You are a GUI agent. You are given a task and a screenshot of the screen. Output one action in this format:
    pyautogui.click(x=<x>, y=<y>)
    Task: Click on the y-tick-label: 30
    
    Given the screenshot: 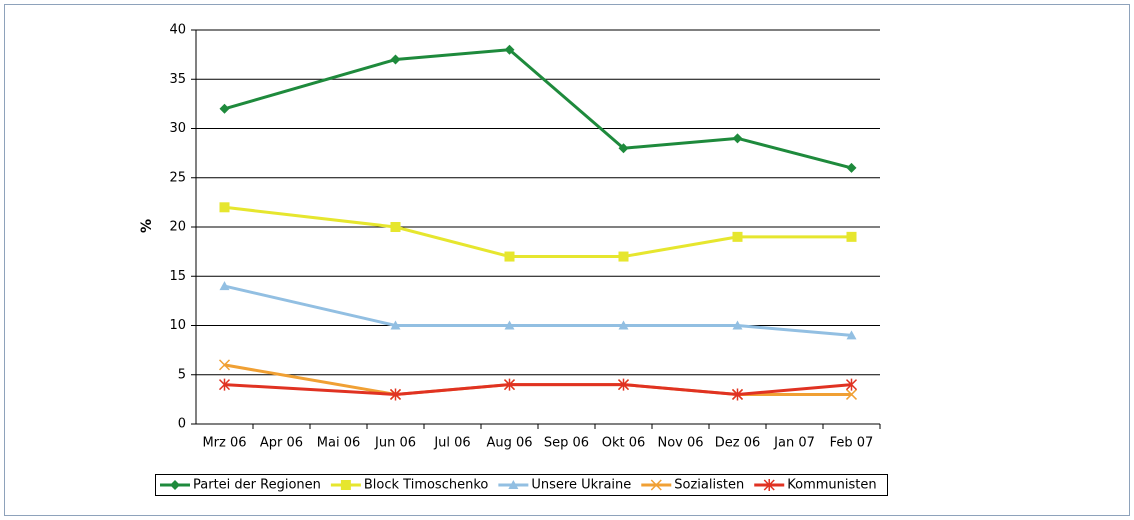 What is the action you would take?
    pyautogui.click(x=177, y=128)
    